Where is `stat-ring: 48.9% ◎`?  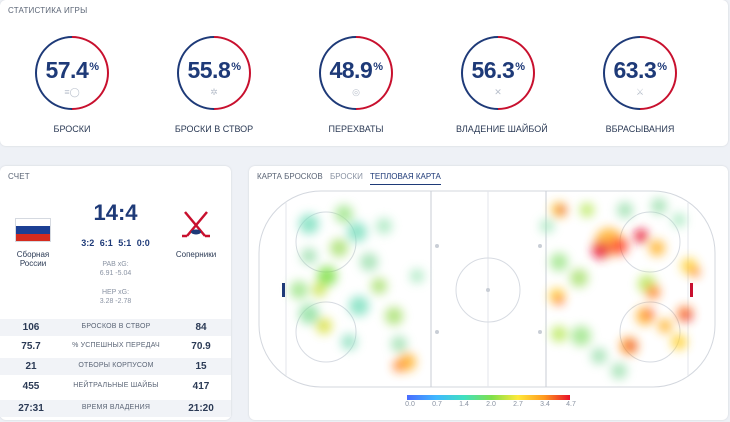 stat-ring: 48.9% ◎ is located at coordinates (356, 73).